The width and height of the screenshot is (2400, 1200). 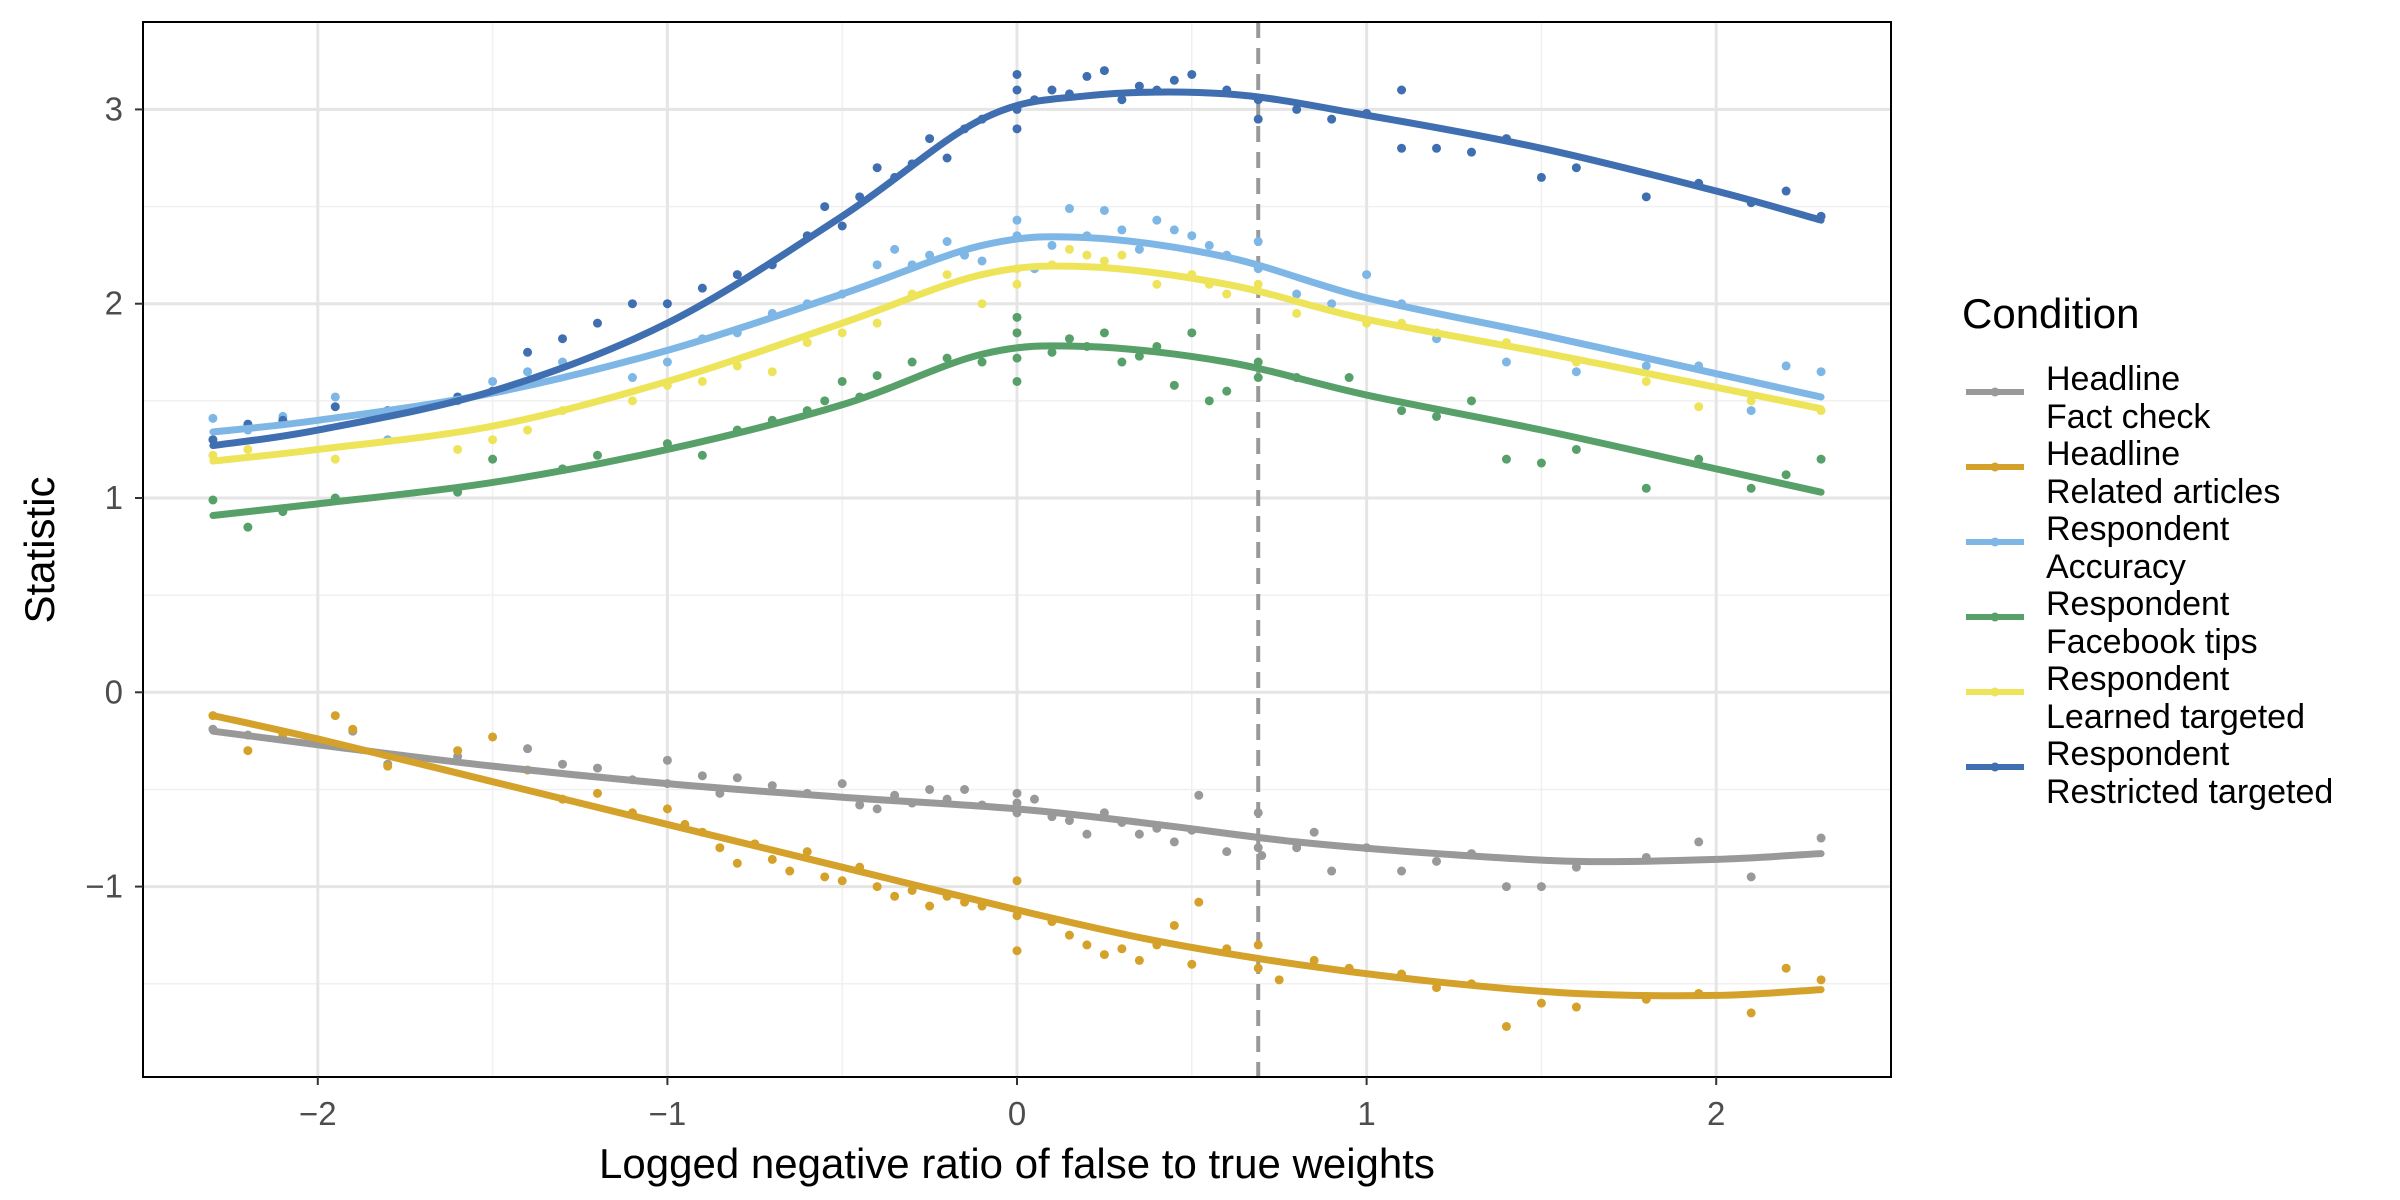 What do you see at coordinates (2189, 773) in the screenshot?
I see `legend-label: Respondent Restricted targeted` at bounding box center [2189, 773].